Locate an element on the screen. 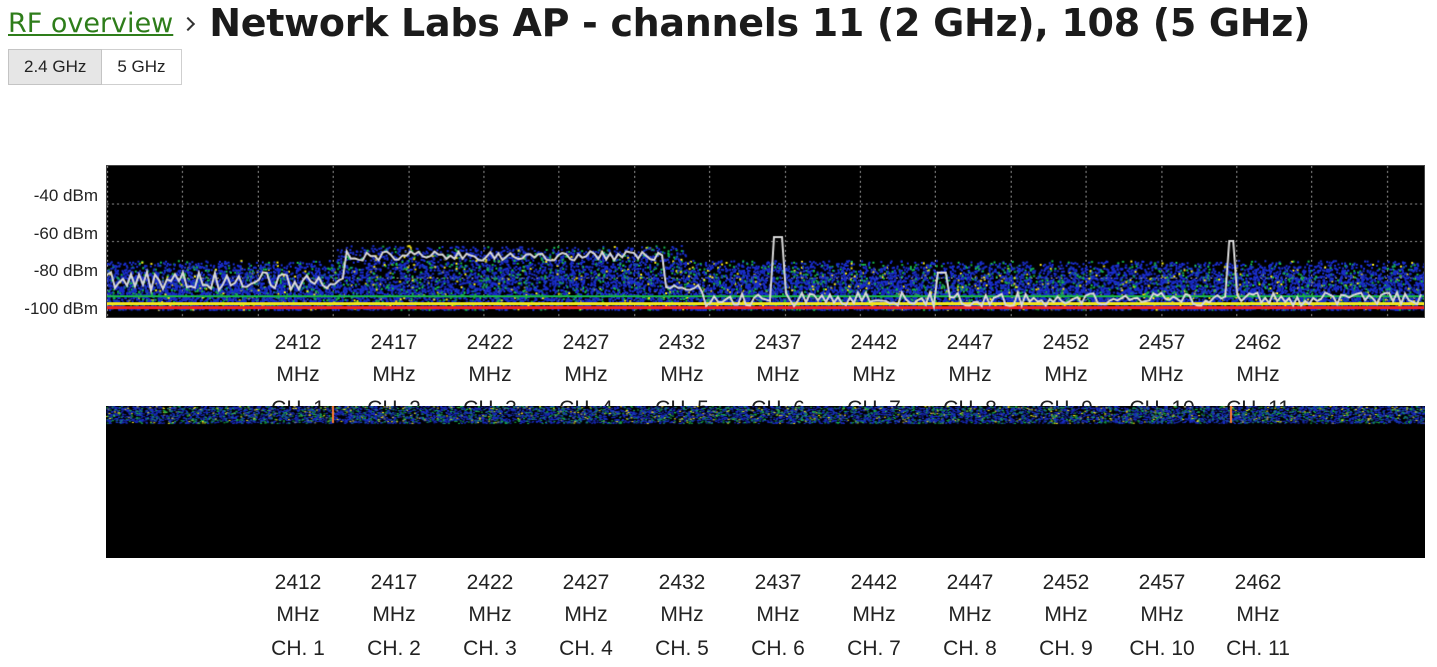 The height and width of the screenshot is (667, 1437). y-axis-label: -80 dBm is located at coordinates (65, 270).